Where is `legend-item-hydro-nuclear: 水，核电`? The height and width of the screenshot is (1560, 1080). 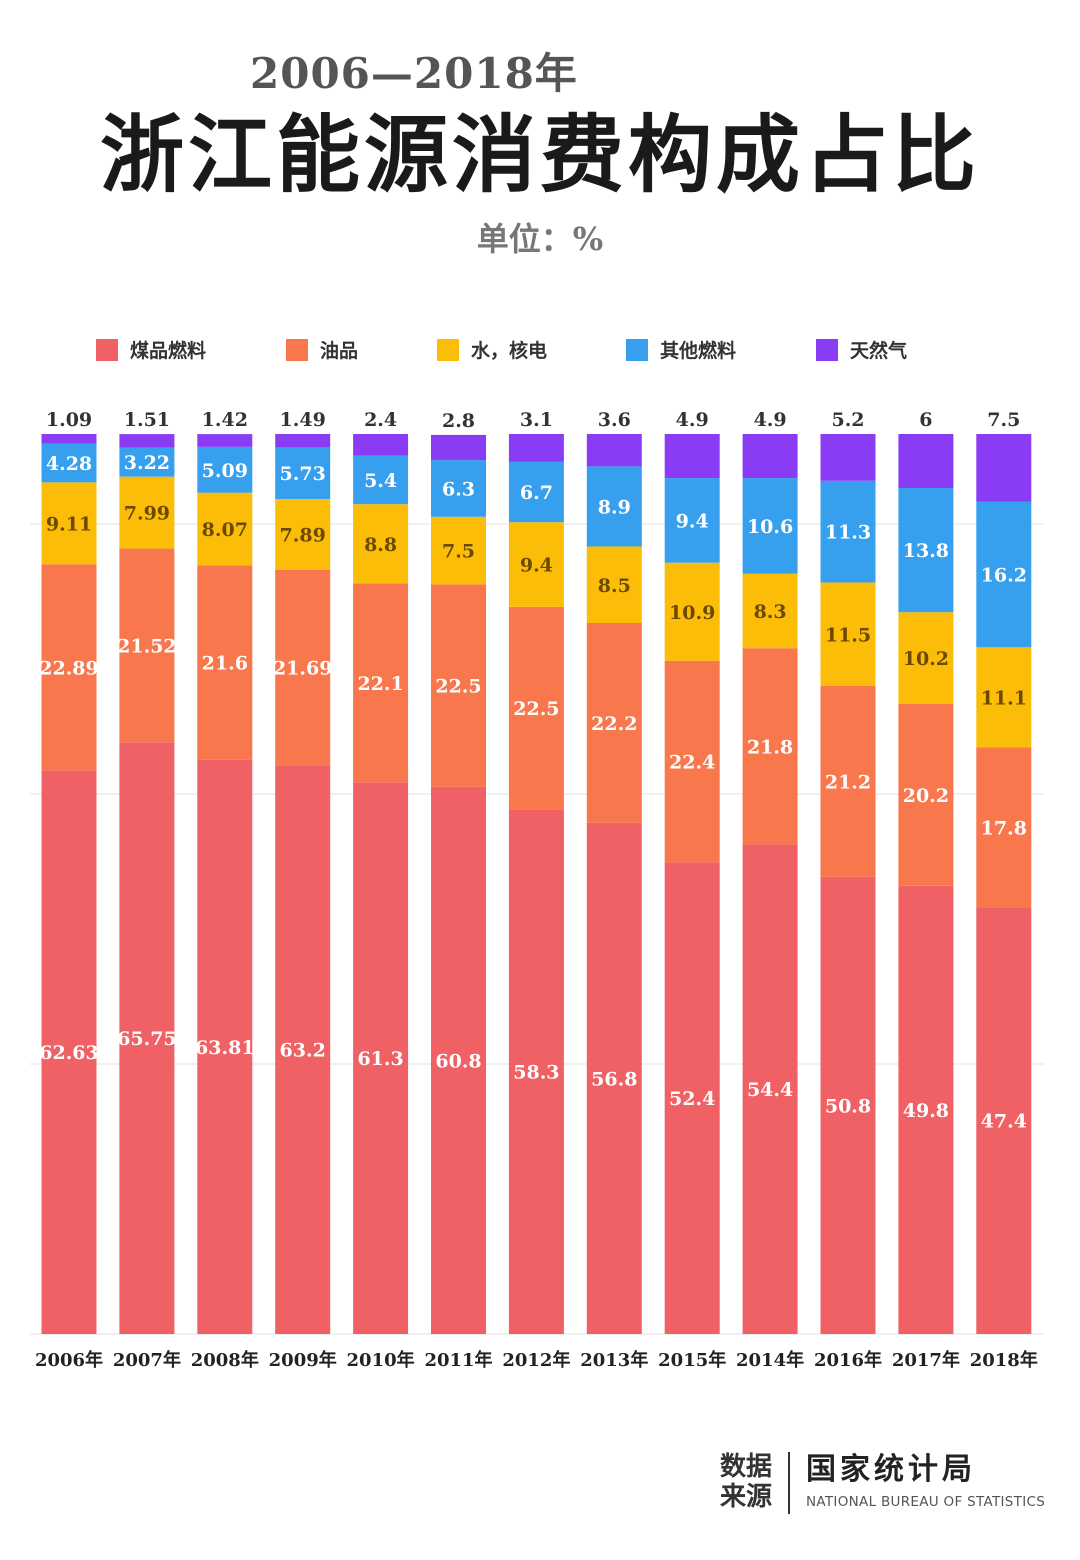
legend-item-hydro-nuclear: 水，核电 is located at coordinates (492, 349).